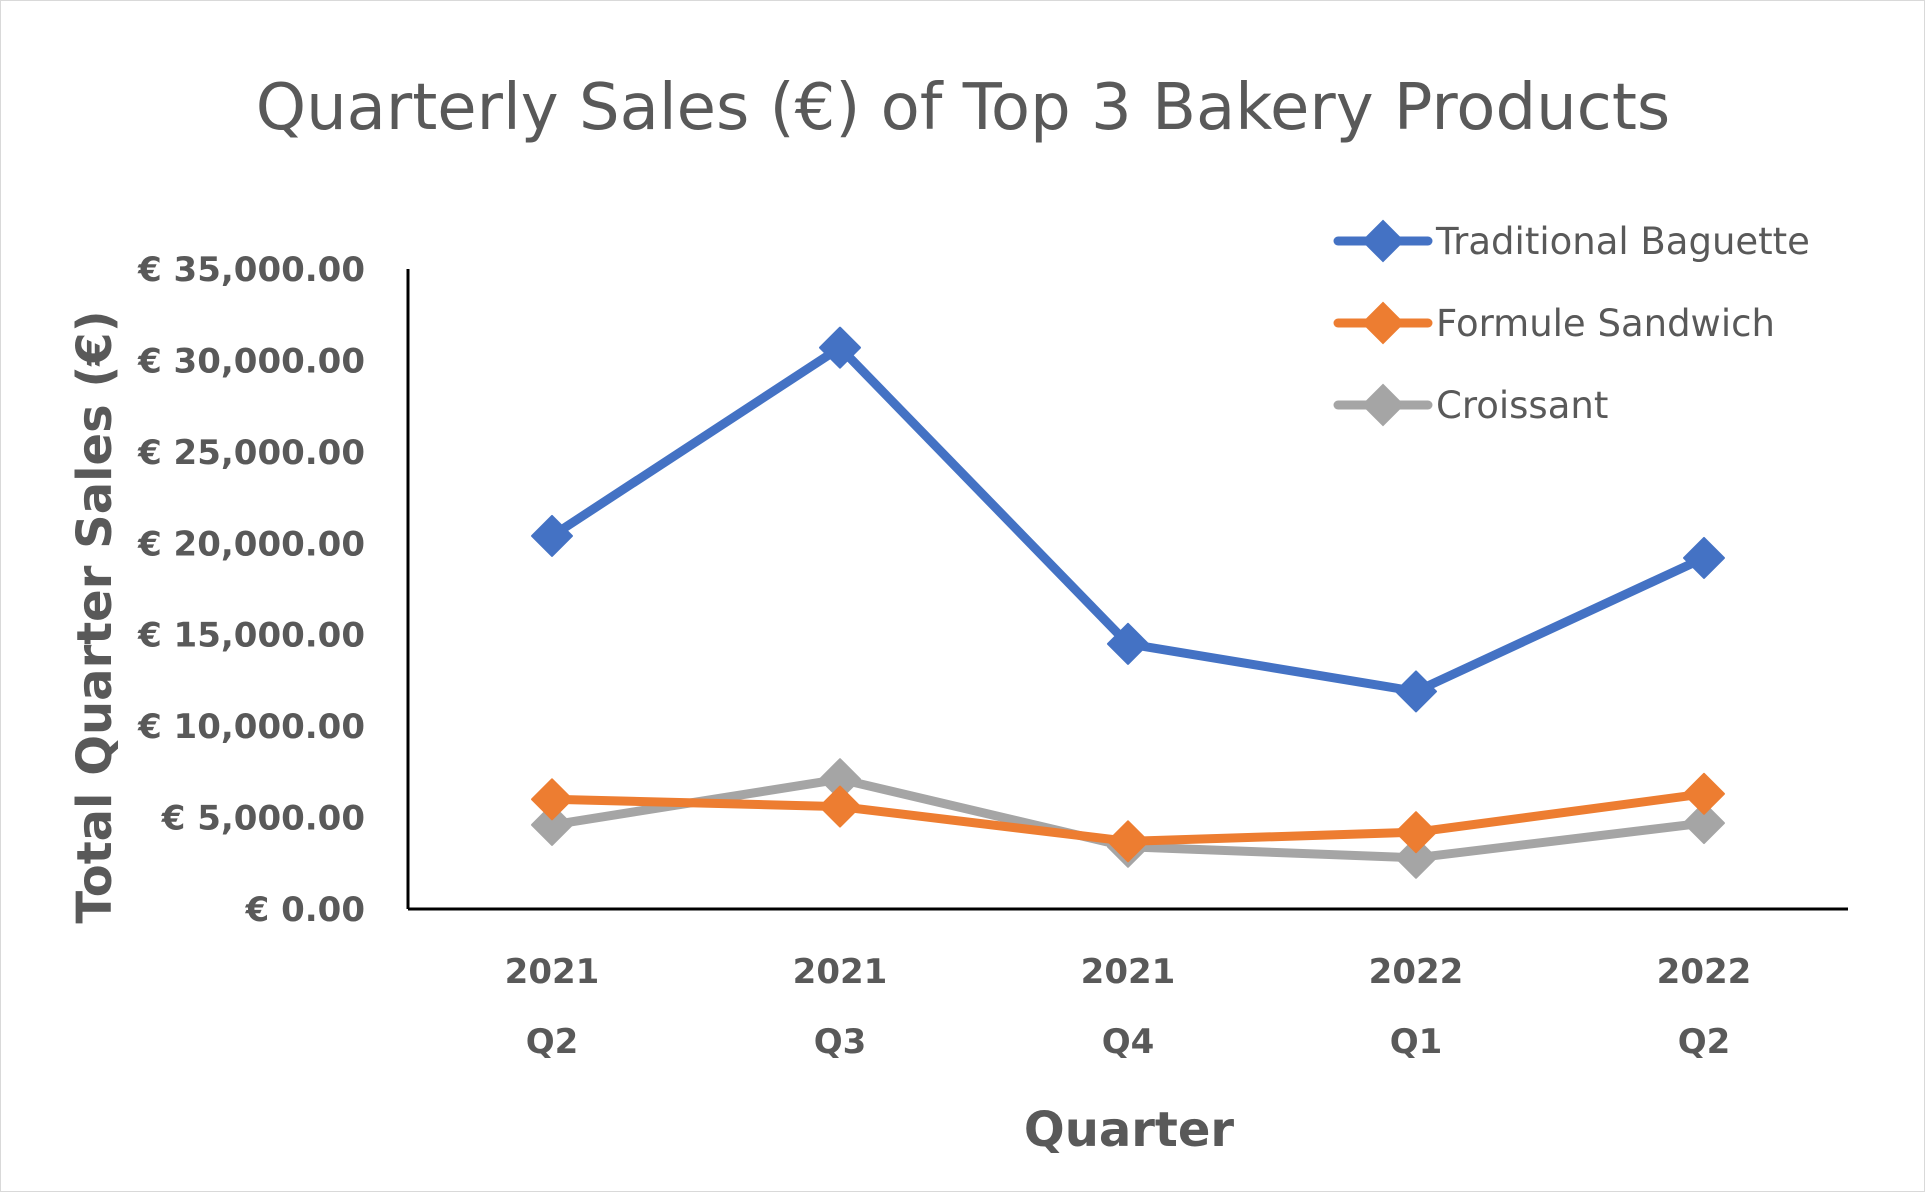  What do you see at coordinates (1522, 405) in the screenshot?
I see `legend-label: Croissant` at bounding box center [1522, 405].